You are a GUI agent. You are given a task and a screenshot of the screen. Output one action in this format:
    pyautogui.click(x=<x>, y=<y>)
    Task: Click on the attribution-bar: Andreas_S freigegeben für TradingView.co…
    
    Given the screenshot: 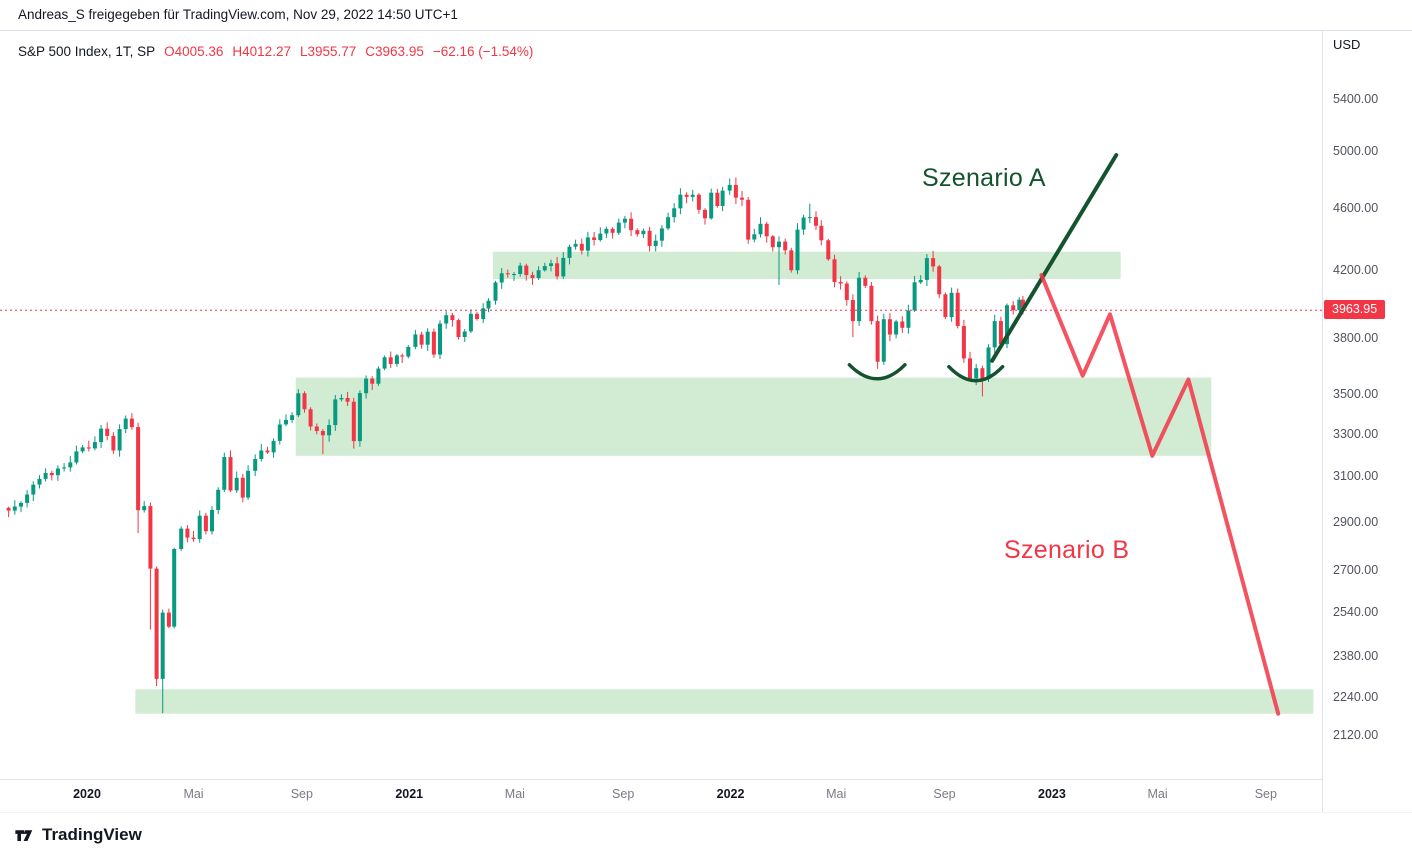 What is the action you would take?
    pyautogui.click(x=706, y=15)
    